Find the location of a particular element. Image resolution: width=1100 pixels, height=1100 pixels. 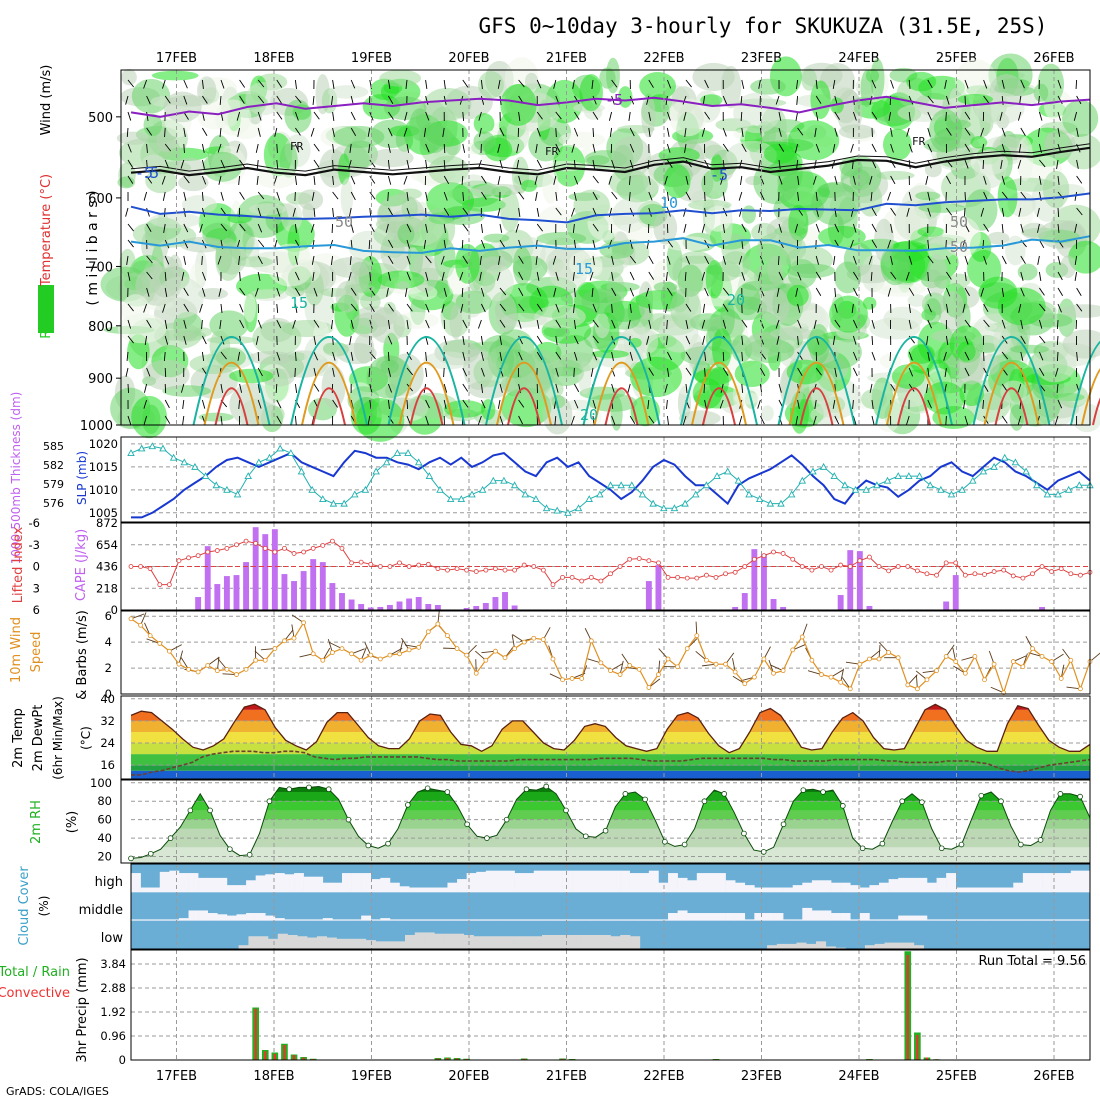

panel-frame is located at coordinates (605, 479).